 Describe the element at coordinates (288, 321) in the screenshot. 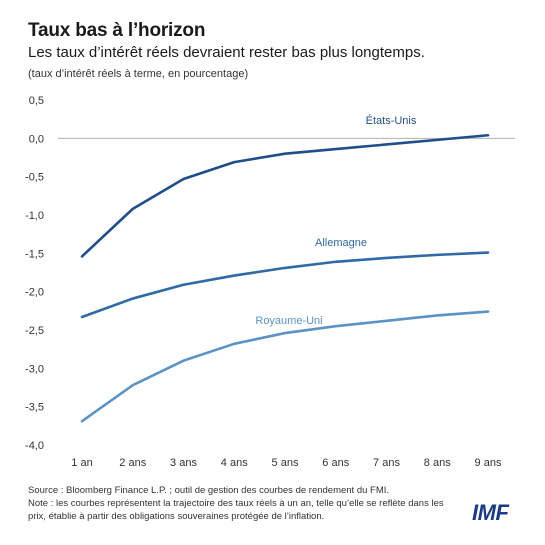

I see `series-label: Royaume-Uni` at that location.